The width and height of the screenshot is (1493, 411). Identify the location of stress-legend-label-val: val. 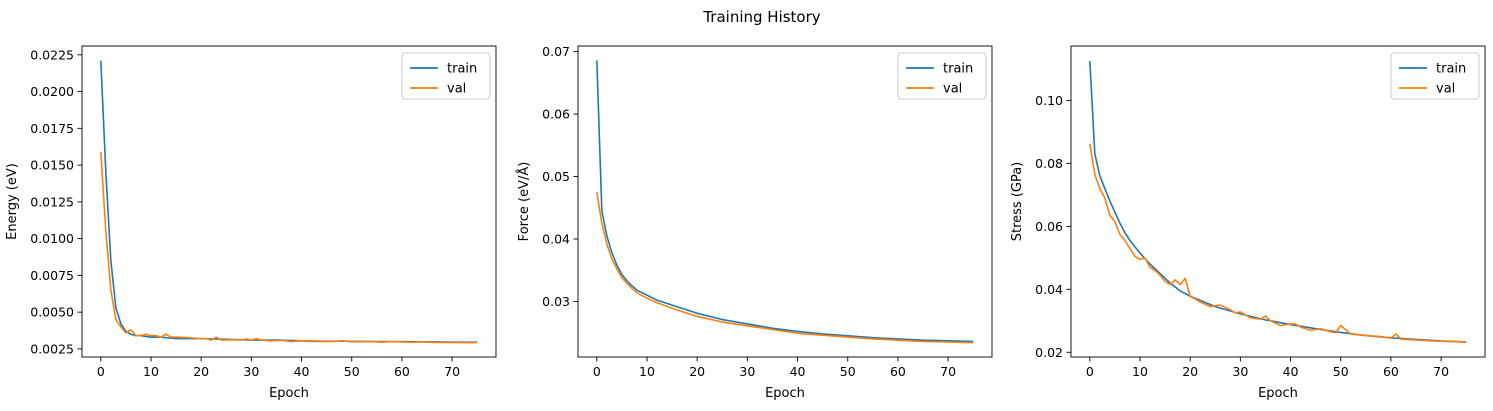
(1445, 89).